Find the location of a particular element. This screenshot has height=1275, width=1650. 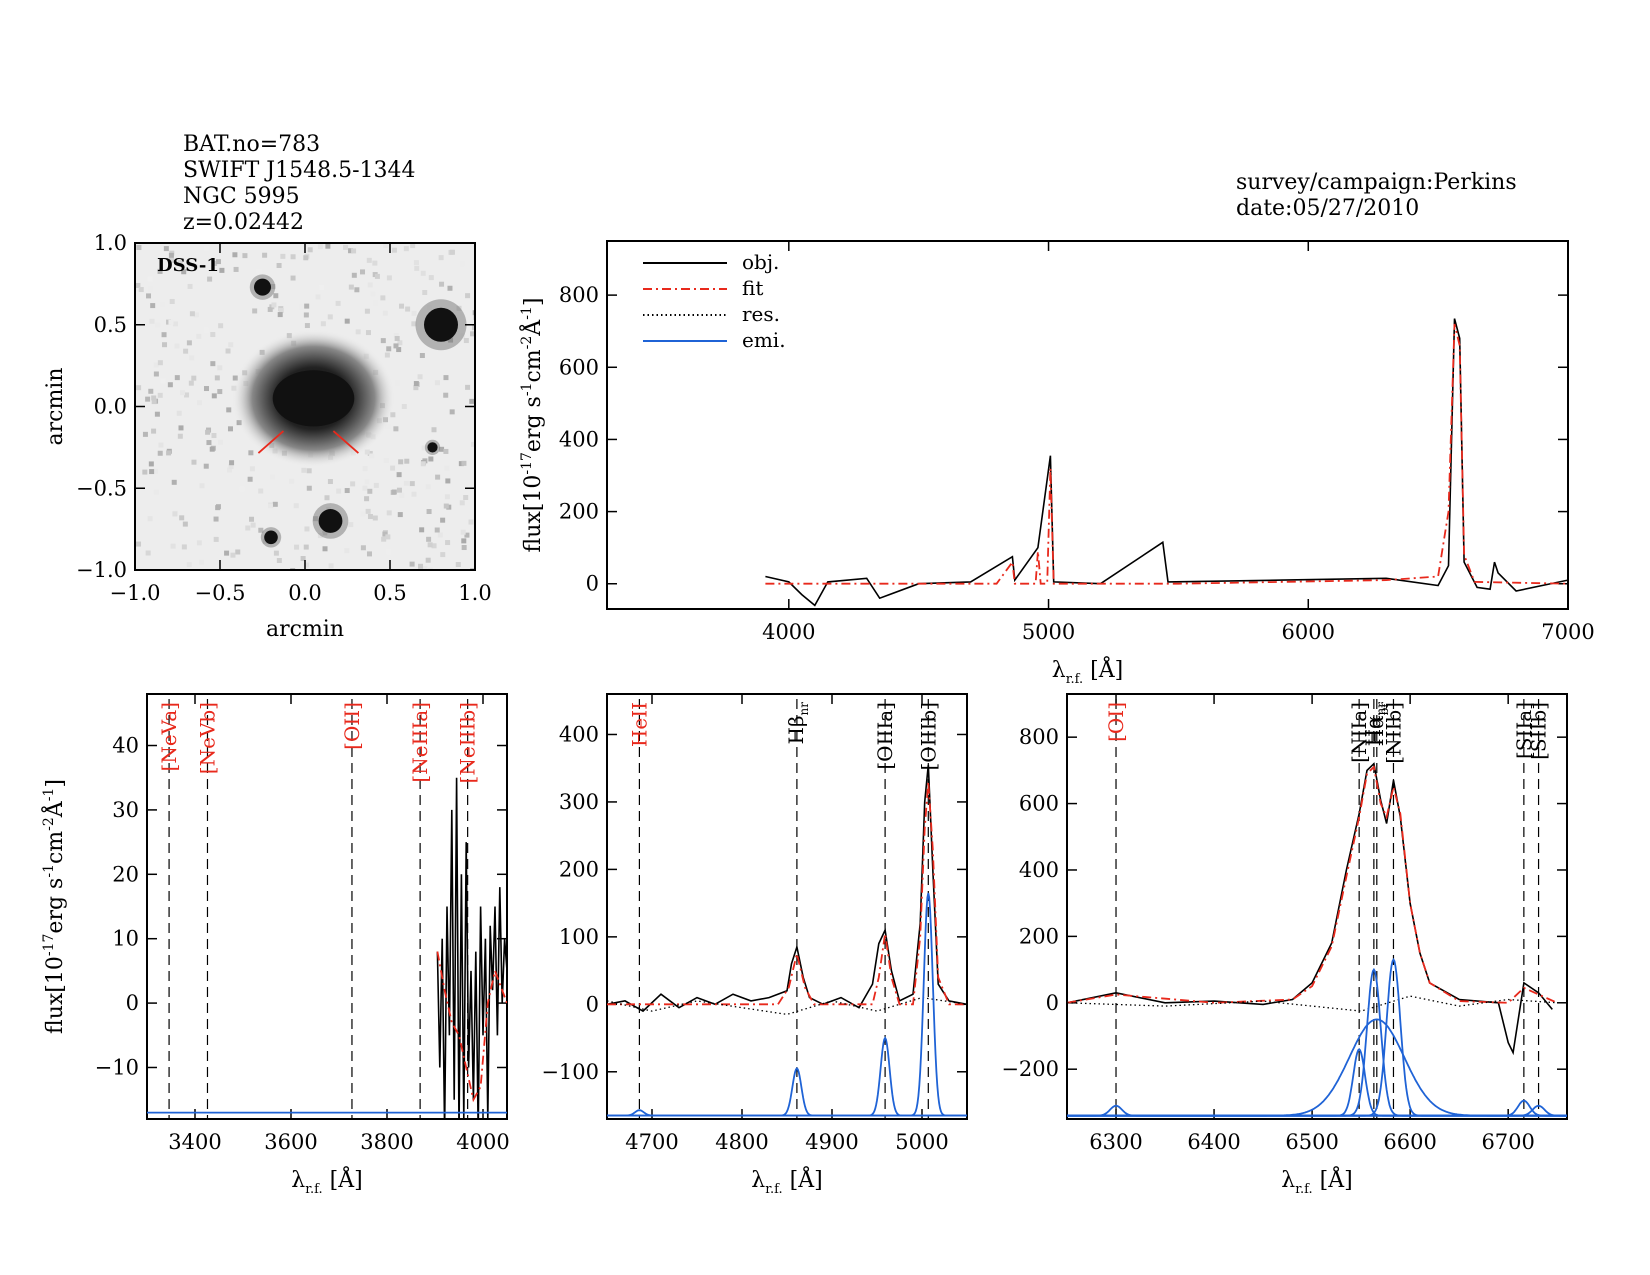

y-tick-label: 0.5 is located at coordinates (110, 325).